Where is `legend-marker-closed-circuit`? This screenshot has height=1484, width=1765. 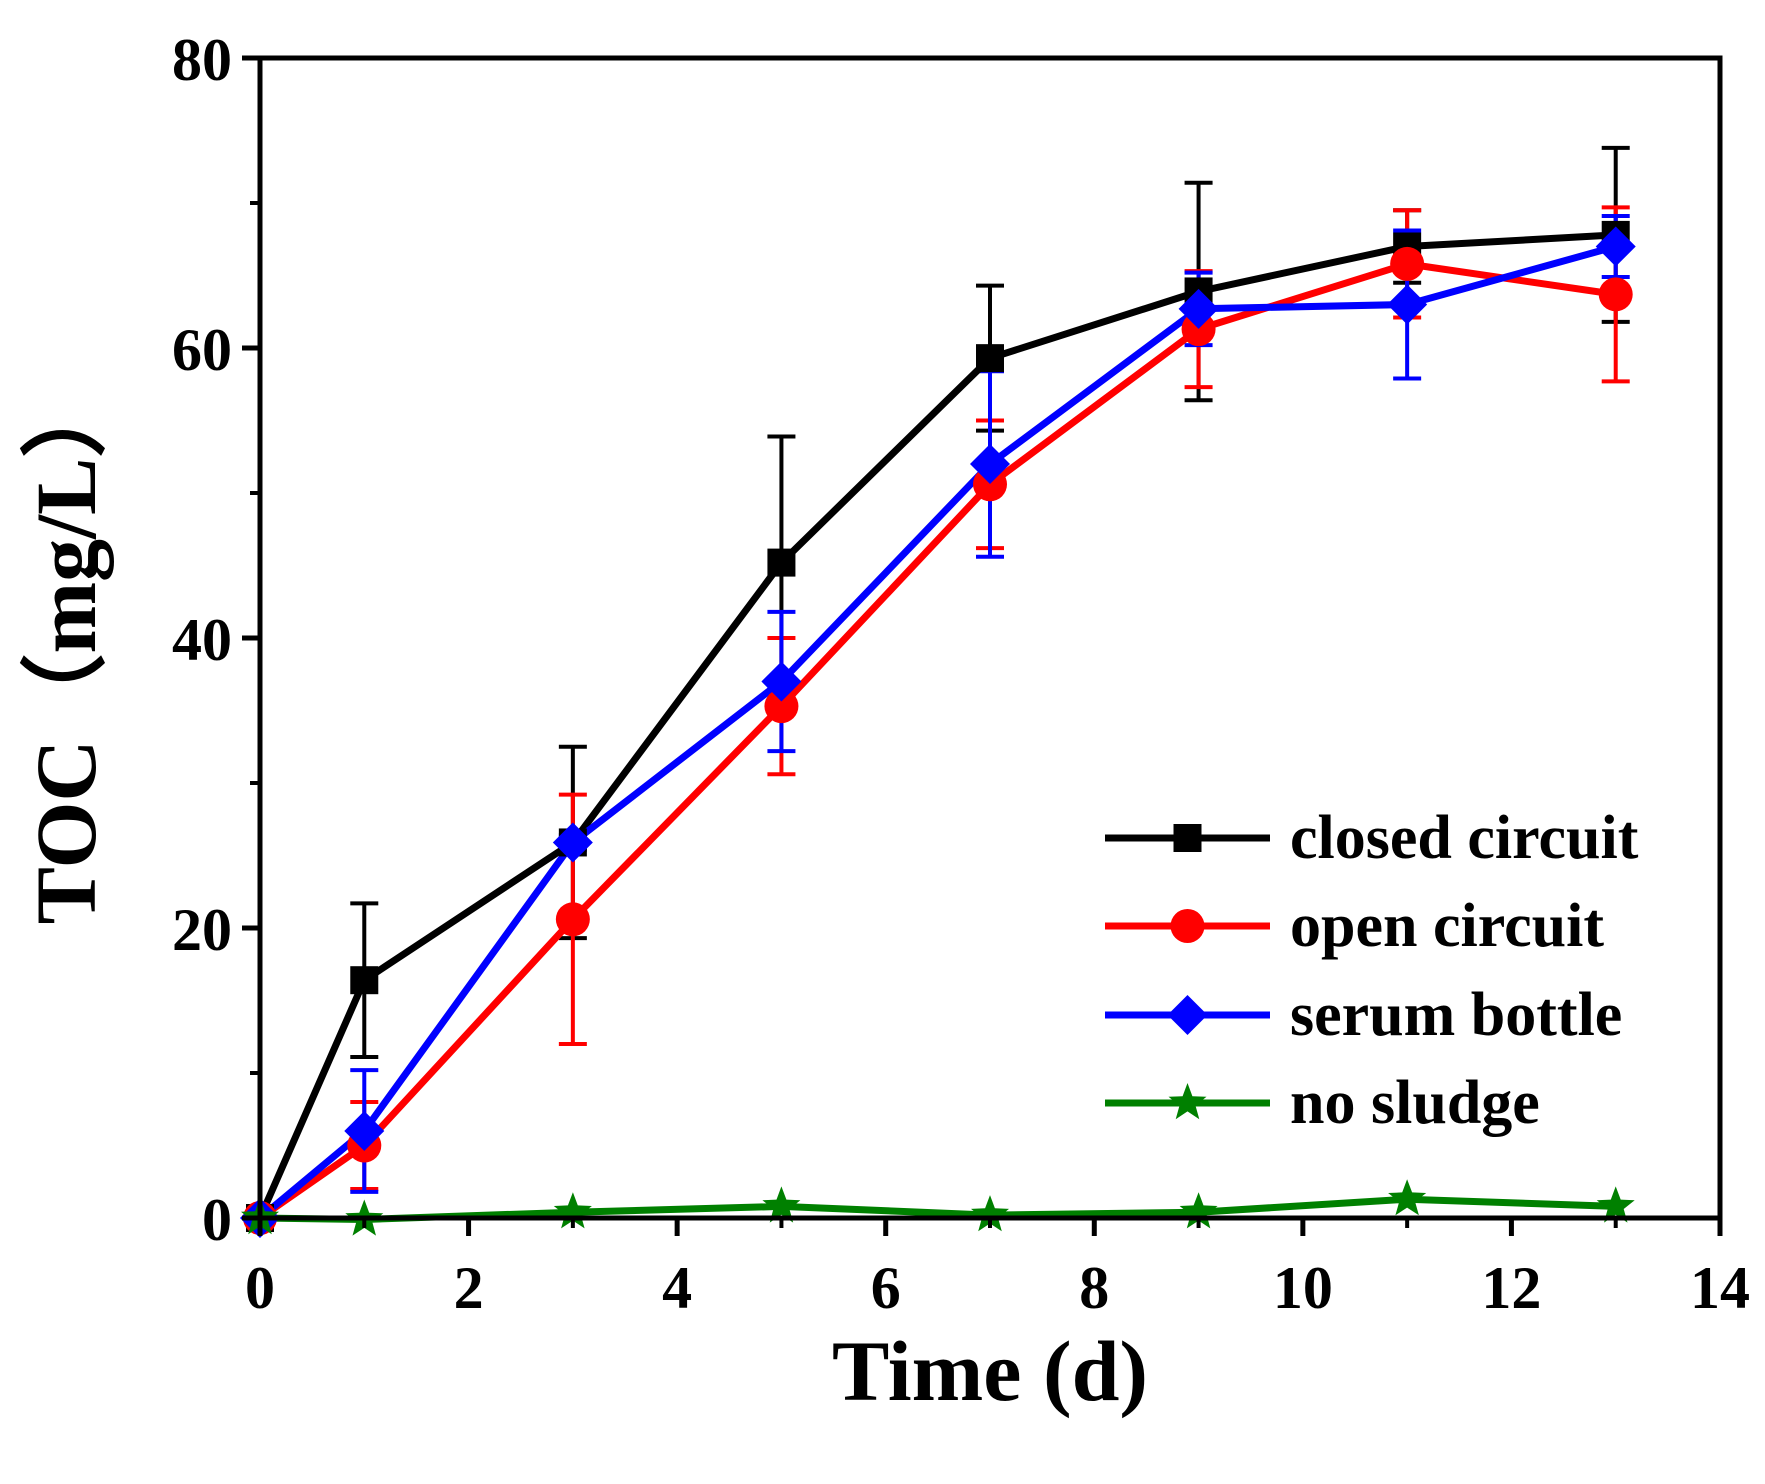
legend-marker-closed-circuit is located at coordinates (1187, 838).